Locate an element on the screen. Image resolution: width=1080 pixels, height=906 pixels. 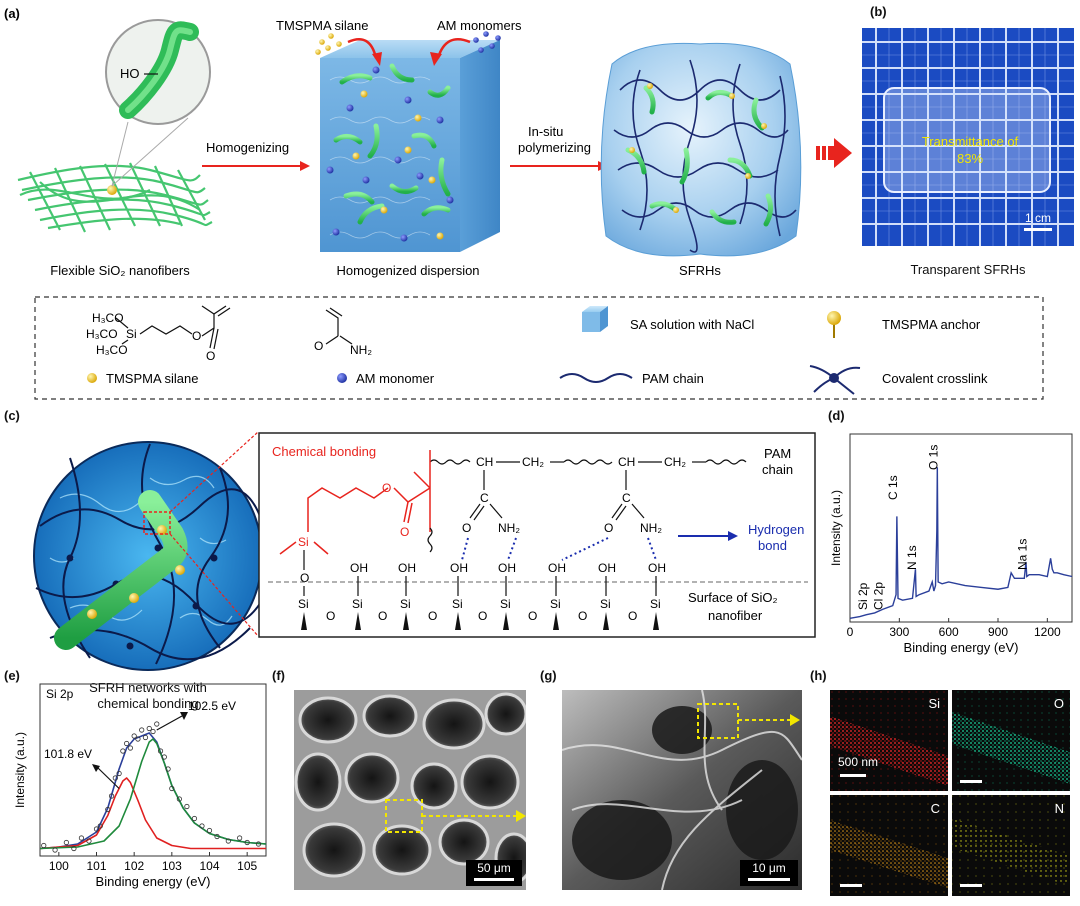
legend-anchor-icon is located at coordinates (834, 324).